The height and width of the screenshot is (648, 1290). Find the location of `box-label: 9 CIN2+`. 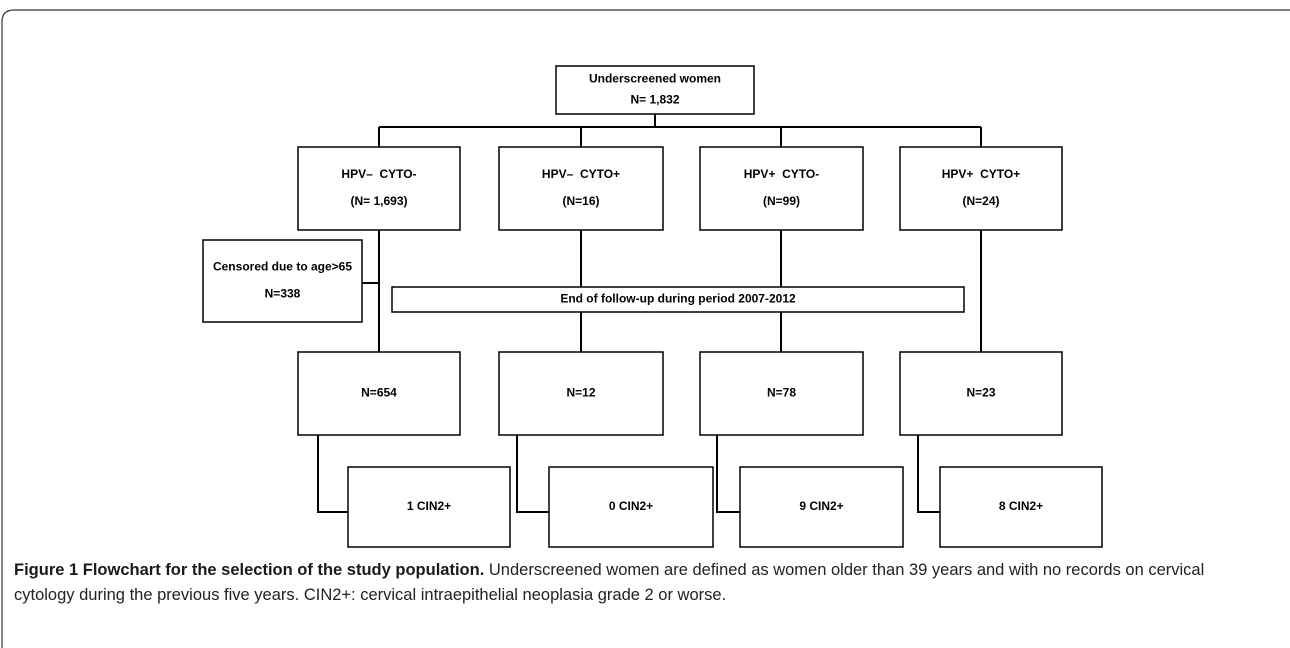

box-label: 9 CIN2+ is located at coordinates (821, 506).